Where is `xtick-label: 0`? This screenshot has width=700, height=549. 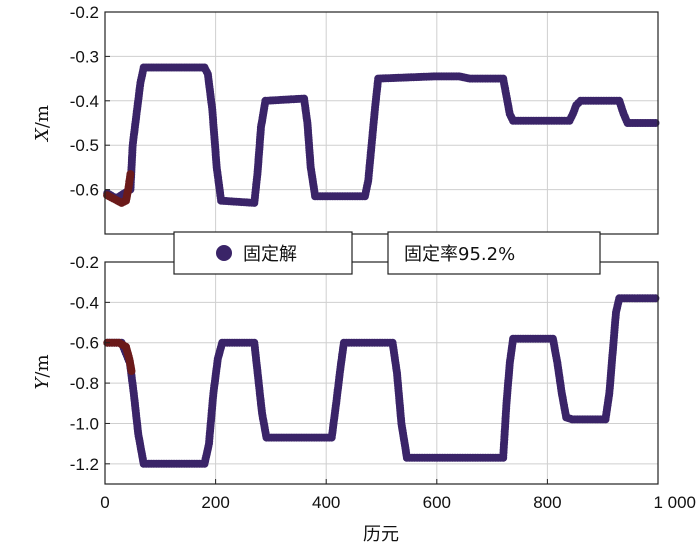 xtick-label: 0 is located at coordinates (104, 502).